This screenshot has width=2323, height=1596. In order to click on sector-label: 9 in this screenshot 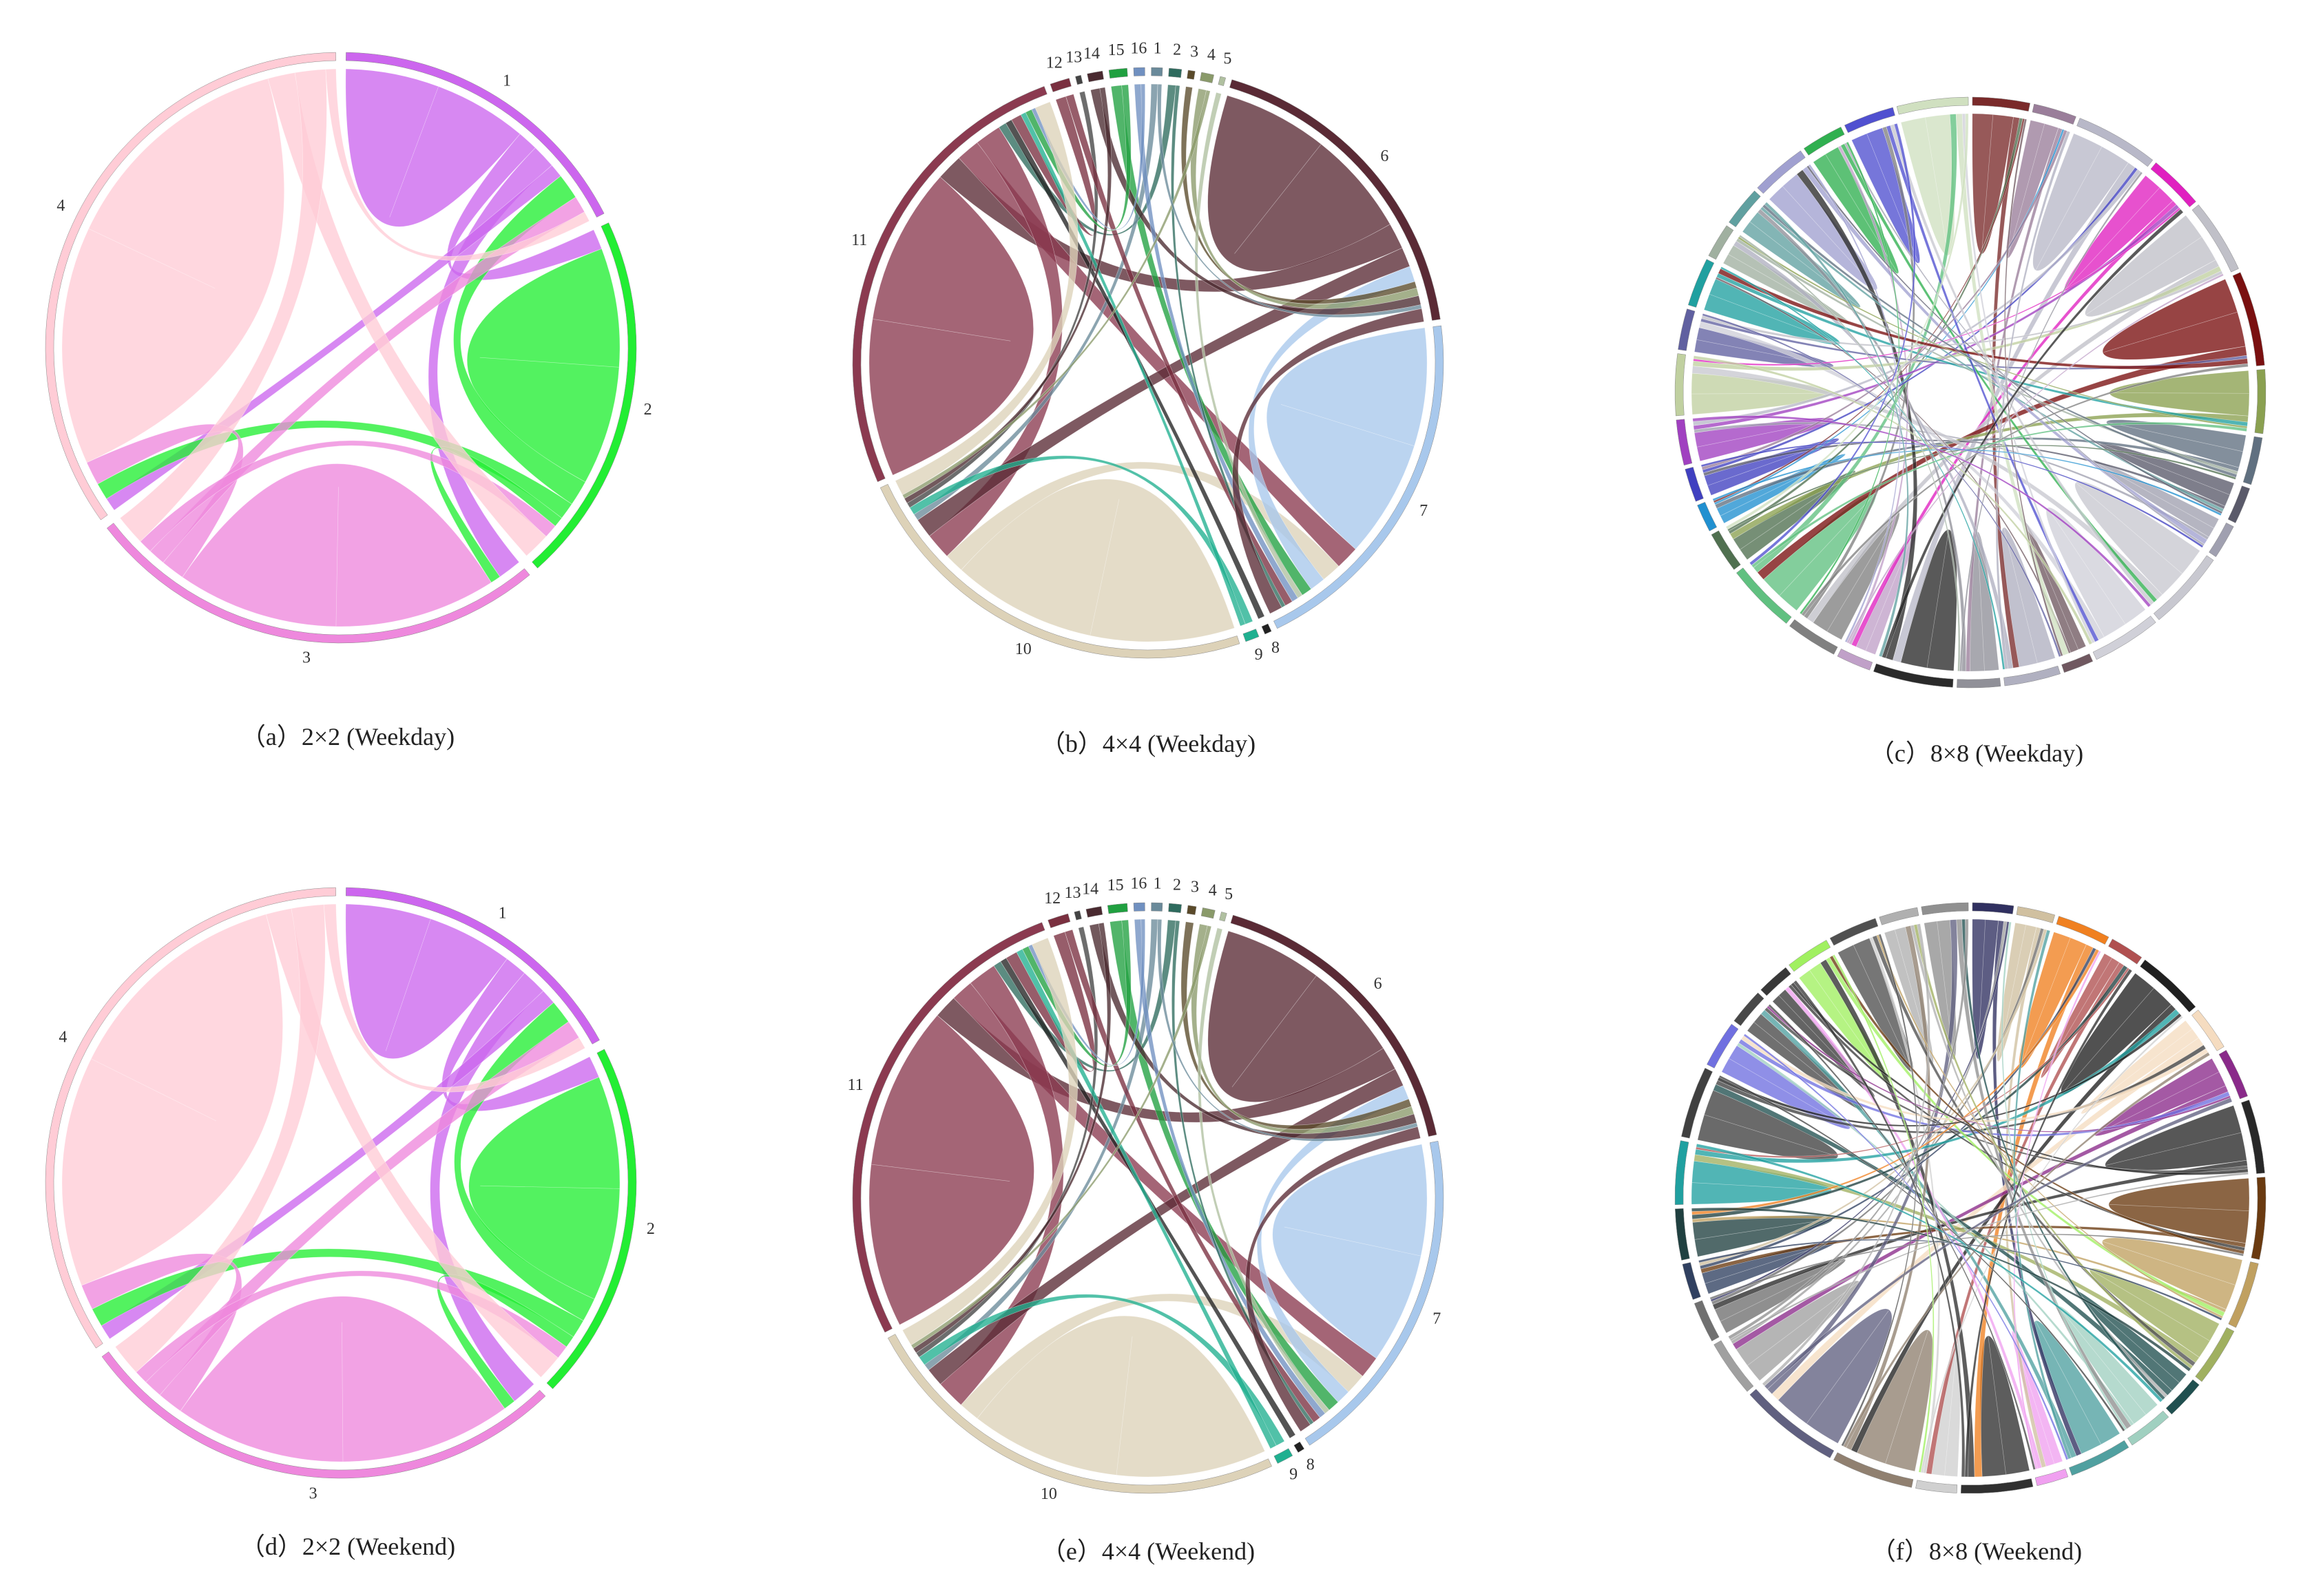, I will do `click(1259, 655)`.